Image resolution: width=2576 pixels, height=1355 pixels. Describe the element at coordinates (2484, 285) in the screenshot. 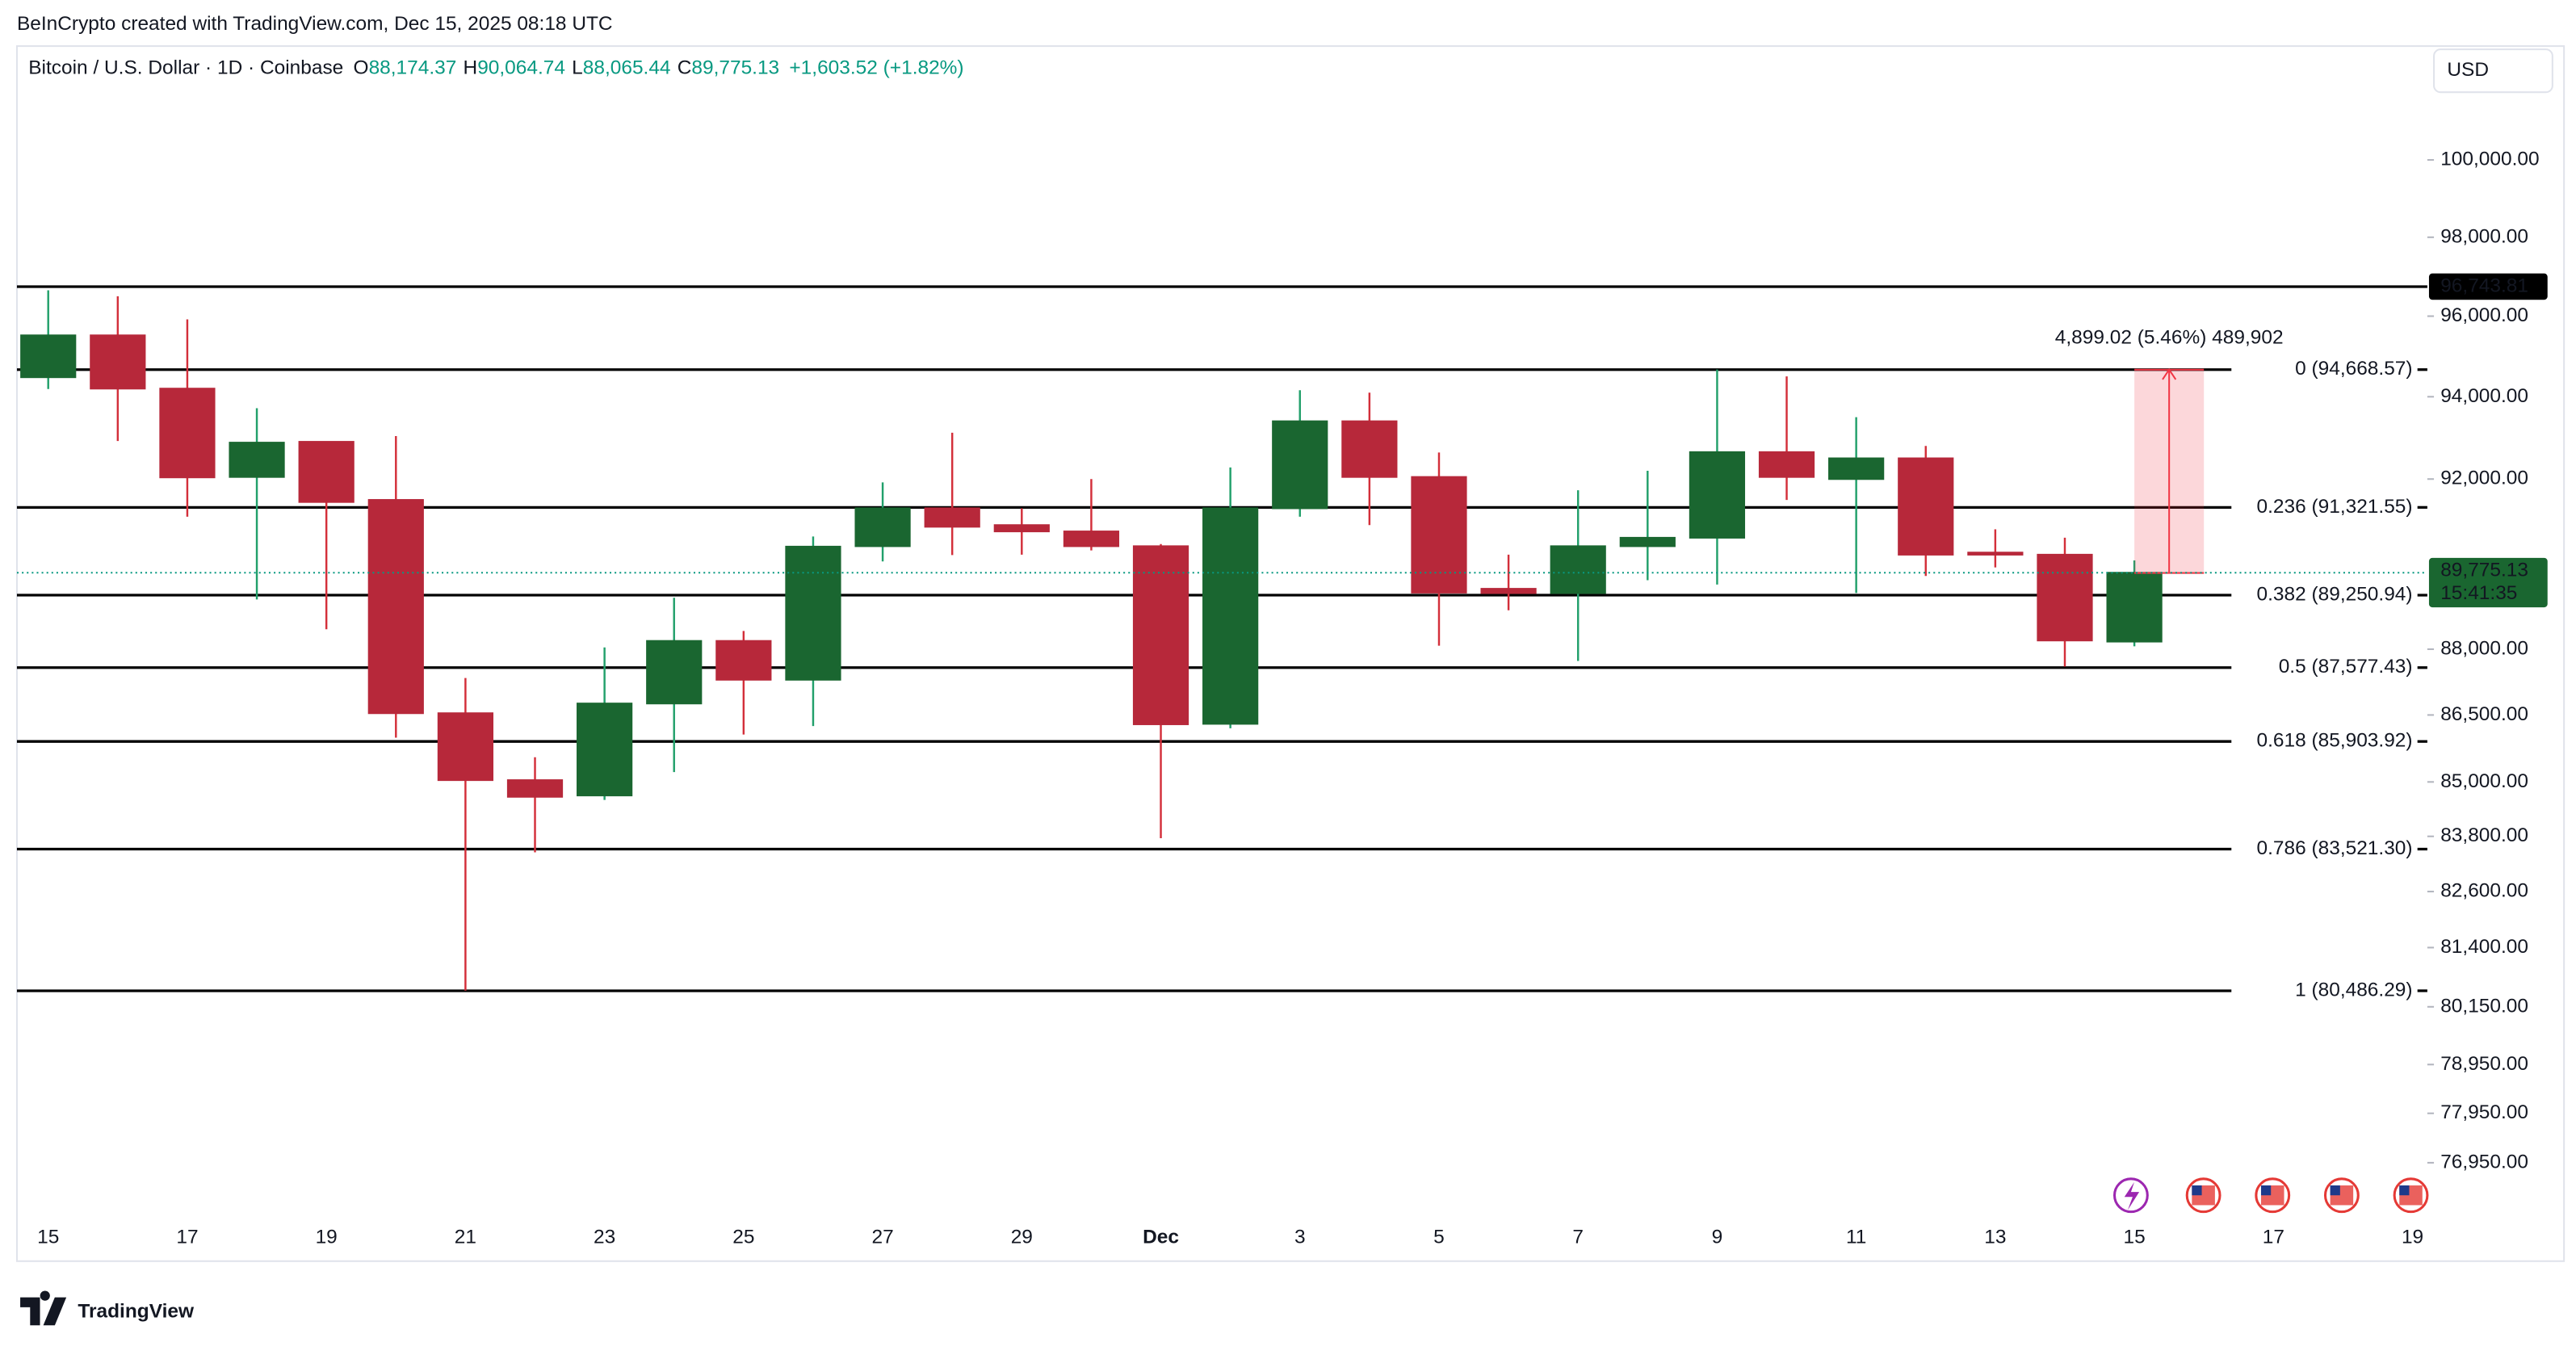

I see `price-tag-label: 96,743.81` at that location.